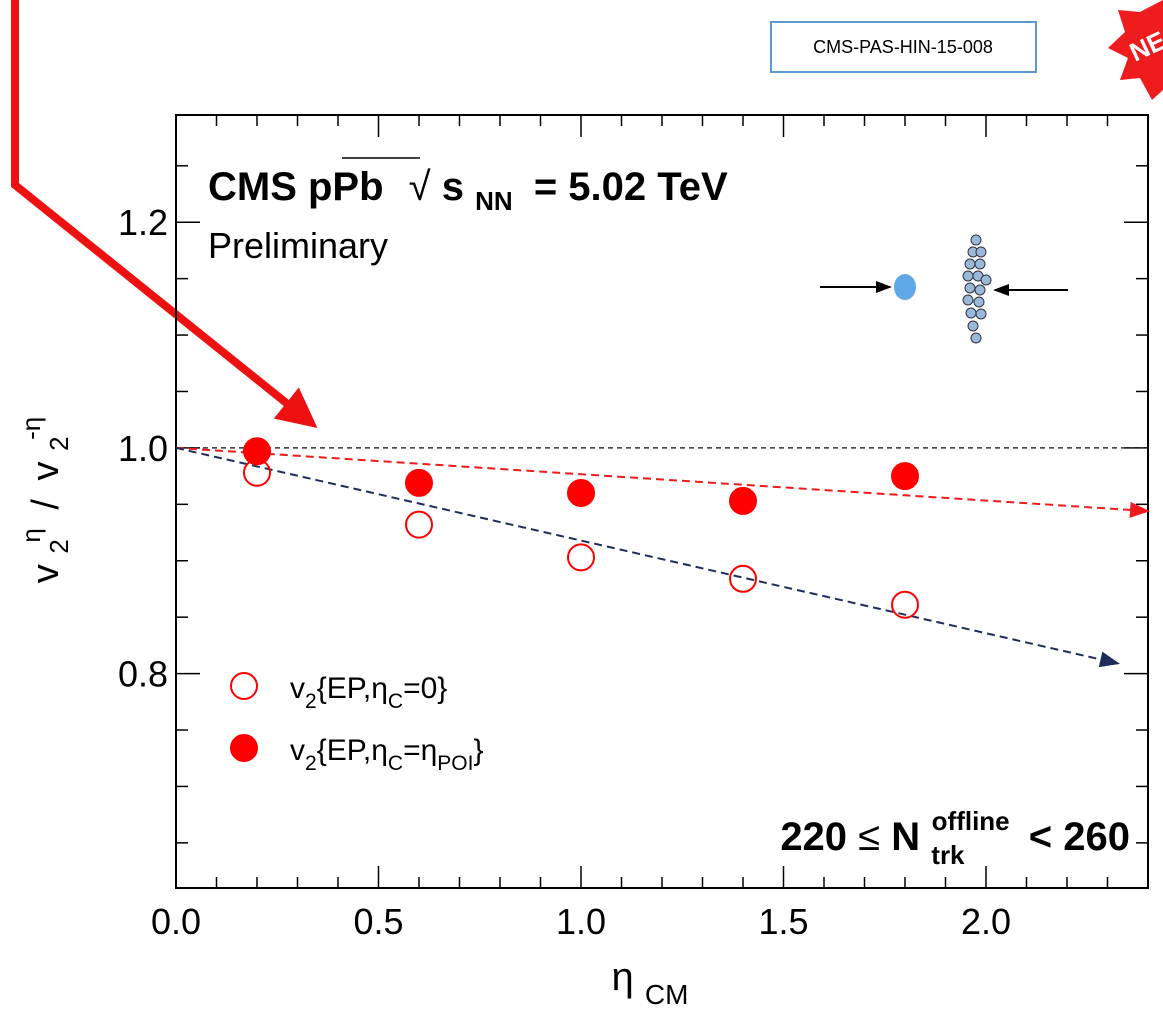 This screenshot has width=1163, height=1021. Describe the element at coordinates (623, 977) in the screenshot. I see `x-label-main: η` at that location.